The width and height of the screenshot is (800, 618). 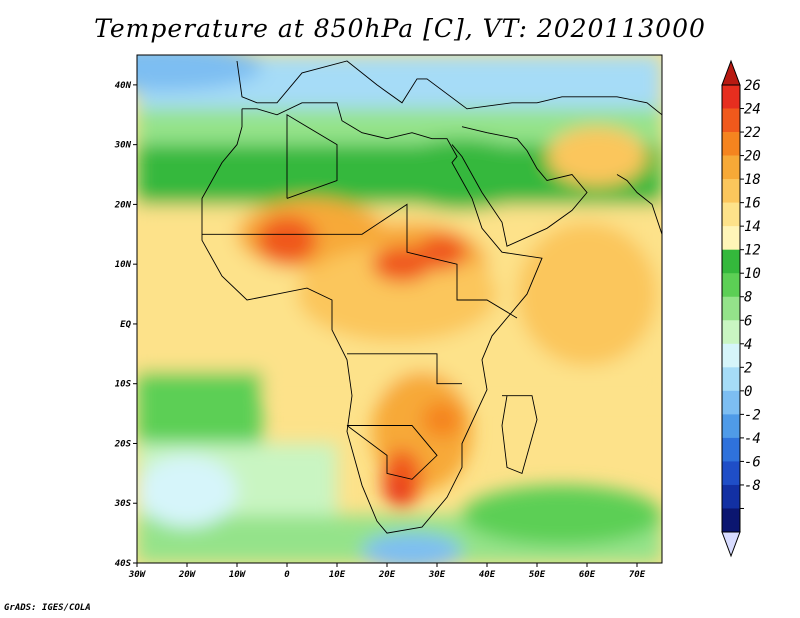 I want to click on lat-tick-label: 20S, so click(x=123, y=444).